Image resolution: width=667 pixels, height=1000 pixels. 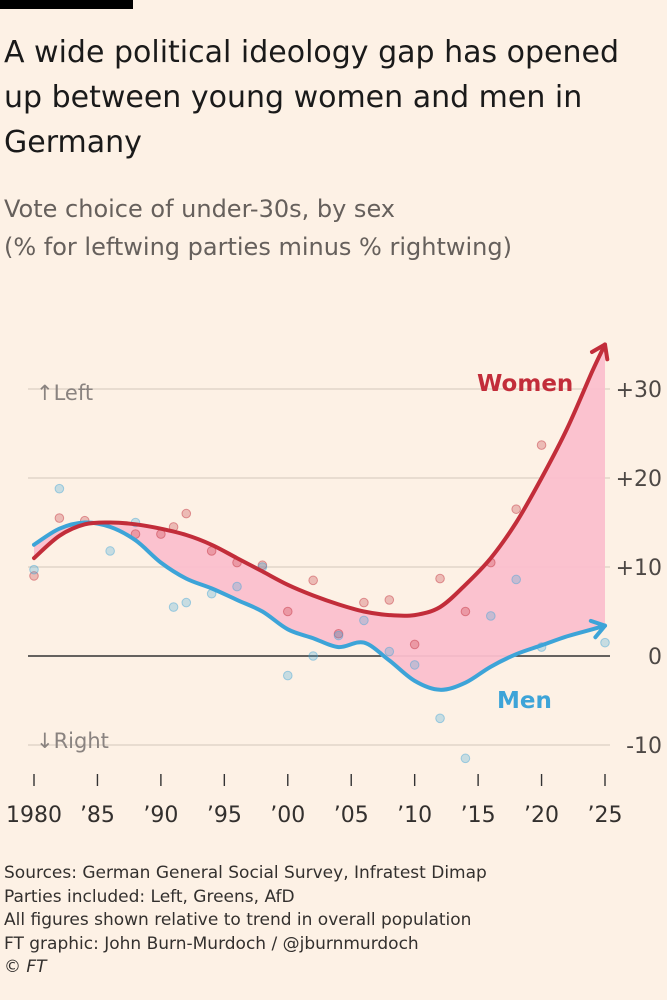 What do you see at coordinates (541, 815) in the screenshot?
I see `x-tick-label: ’20` at bounding box center [541, 815].